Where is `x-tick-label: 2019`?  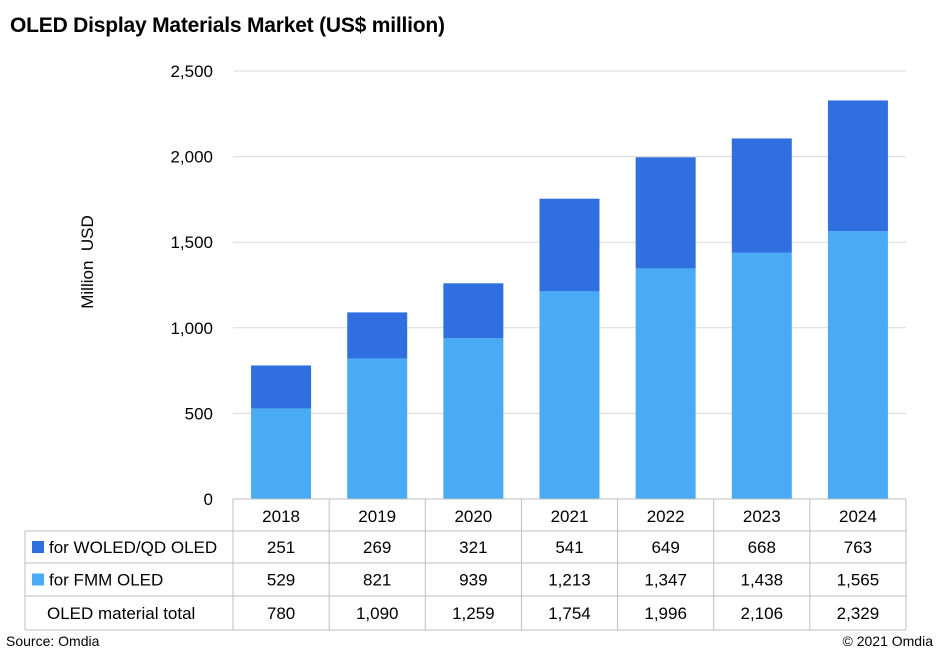
x-tick-label: 2019 is located at coordinates (377, 516).